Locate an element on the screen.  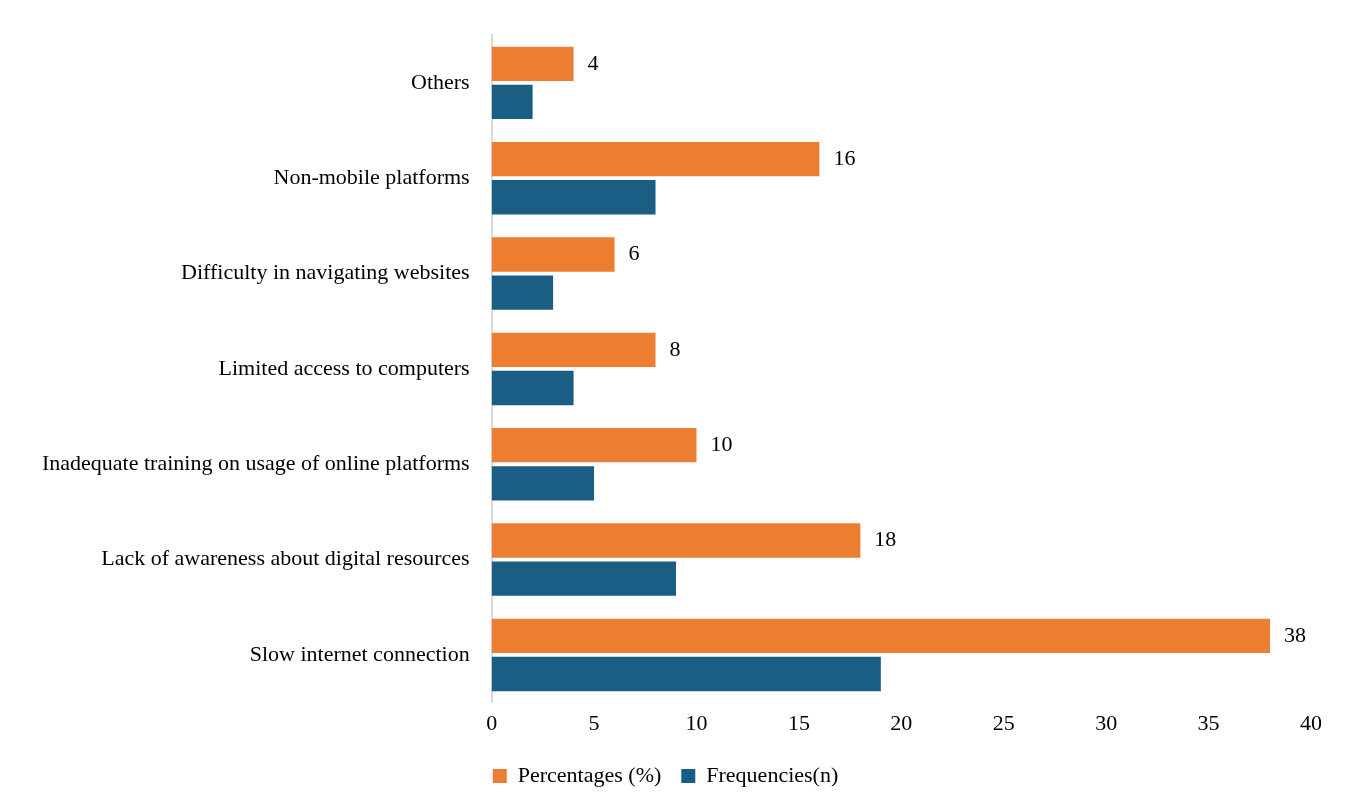
x-tick-label: 35 is located at coordinates (1208, 722).